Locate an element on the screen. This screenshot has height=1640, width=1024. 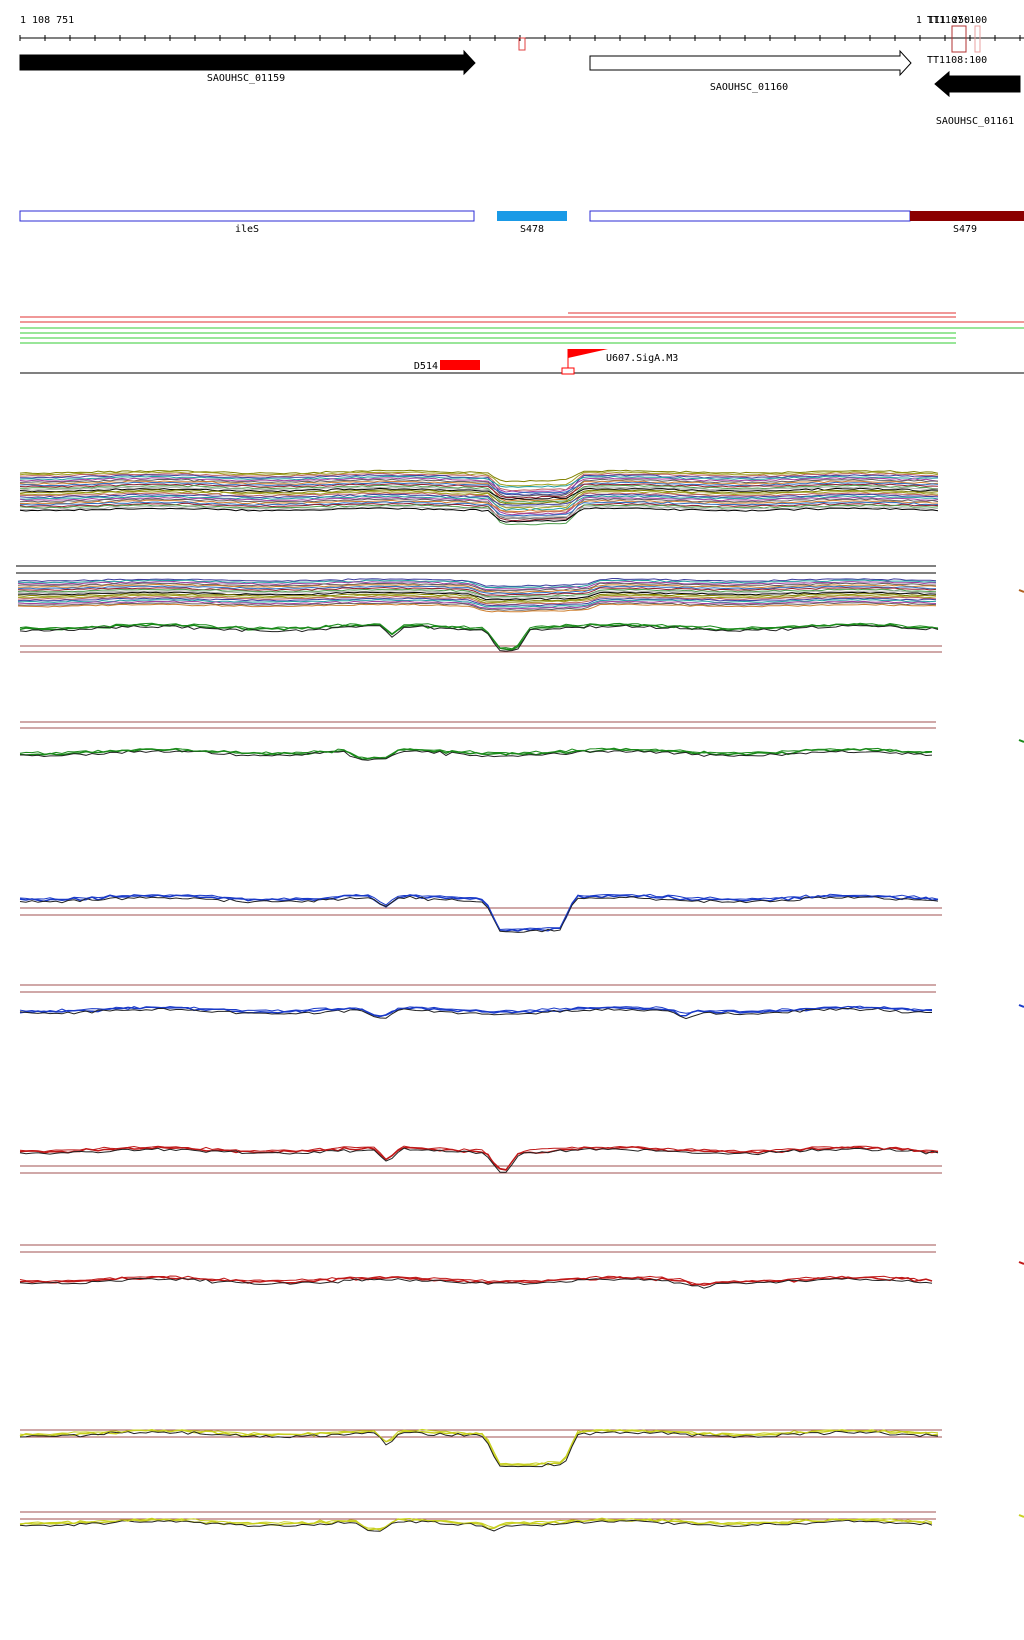
terminator-label-1: TT1107:100 is located at coordinates (957, 20).